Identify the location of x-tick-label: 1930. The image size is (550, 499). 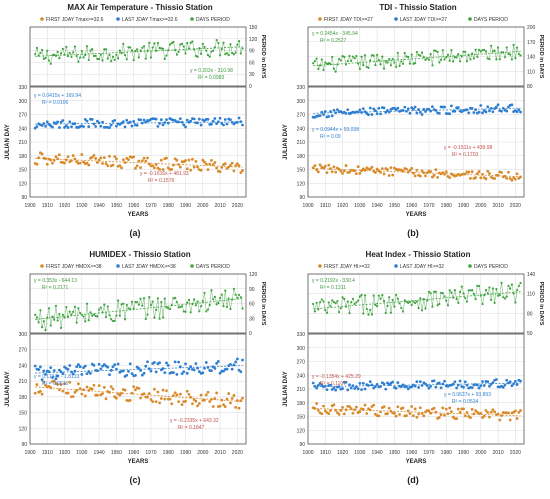
(81, 206).